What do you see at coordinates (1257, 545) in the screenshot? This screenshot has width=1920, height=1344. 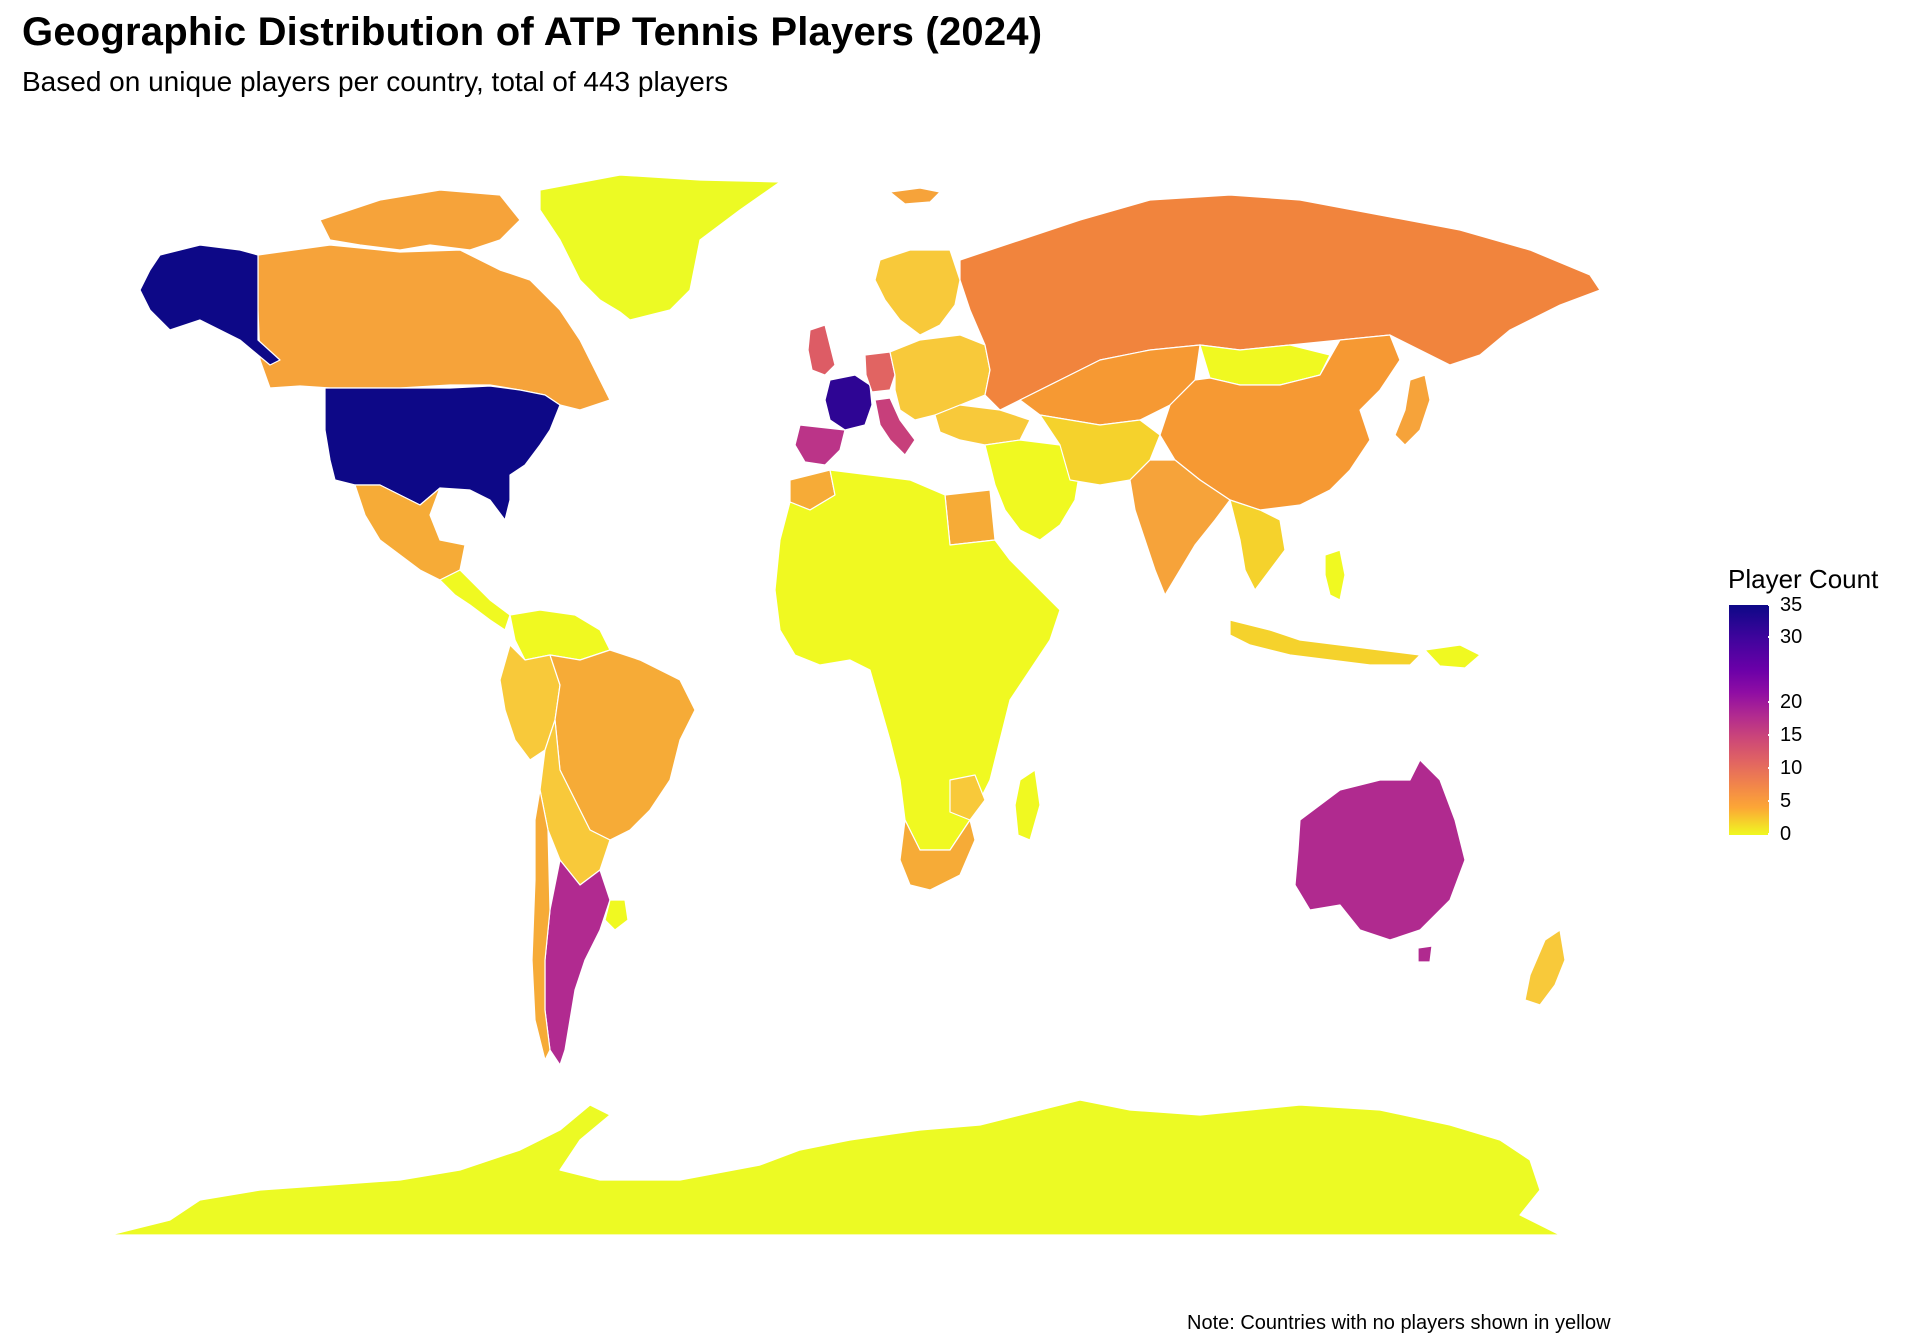 I see `region-southeast-asia` at bounding box center [1257, 545].